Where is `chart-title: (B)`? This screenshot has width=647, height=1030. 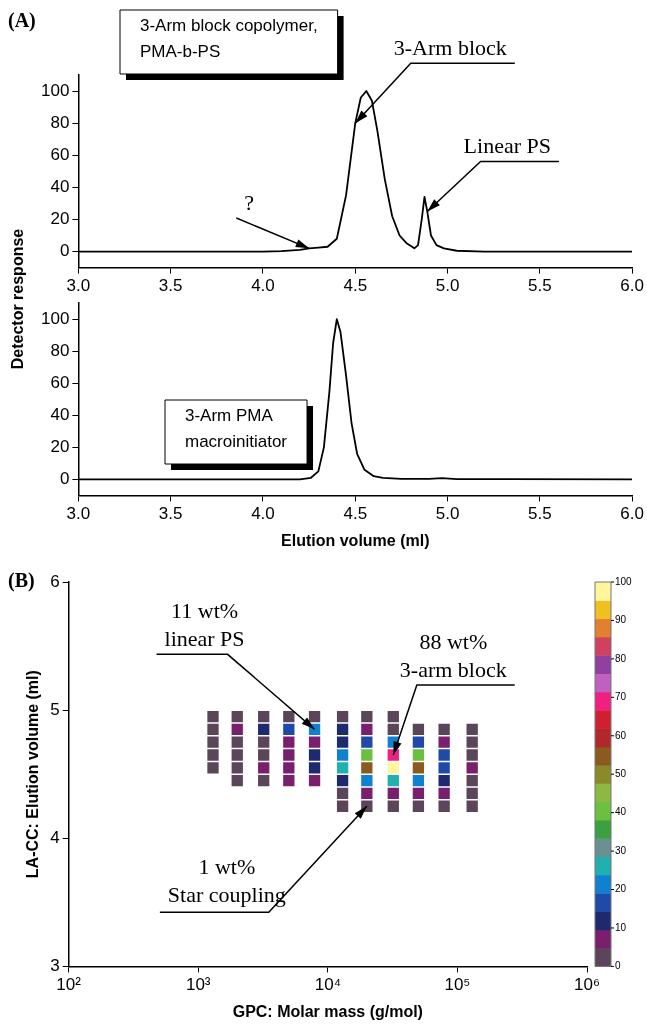
chart-title: (B) is located at coordinates (21, 581).